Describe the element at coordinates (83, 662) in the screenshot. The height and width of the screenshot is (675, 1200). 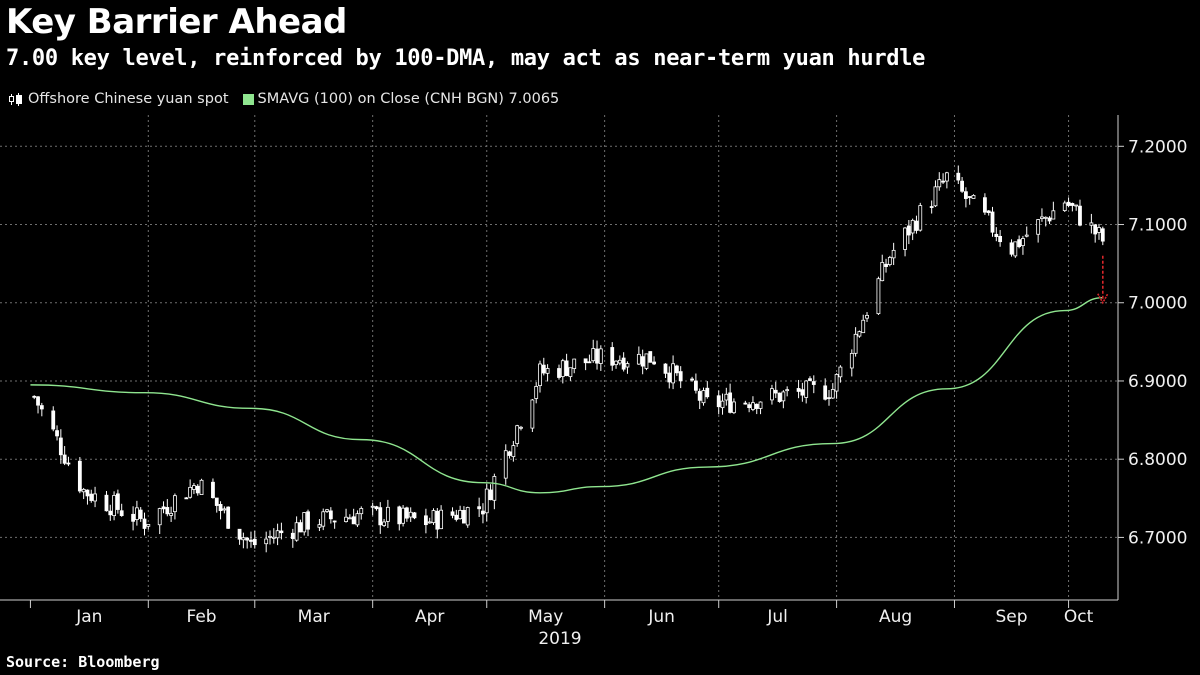
I see `source-note: Source: Bloomberg` at that location.